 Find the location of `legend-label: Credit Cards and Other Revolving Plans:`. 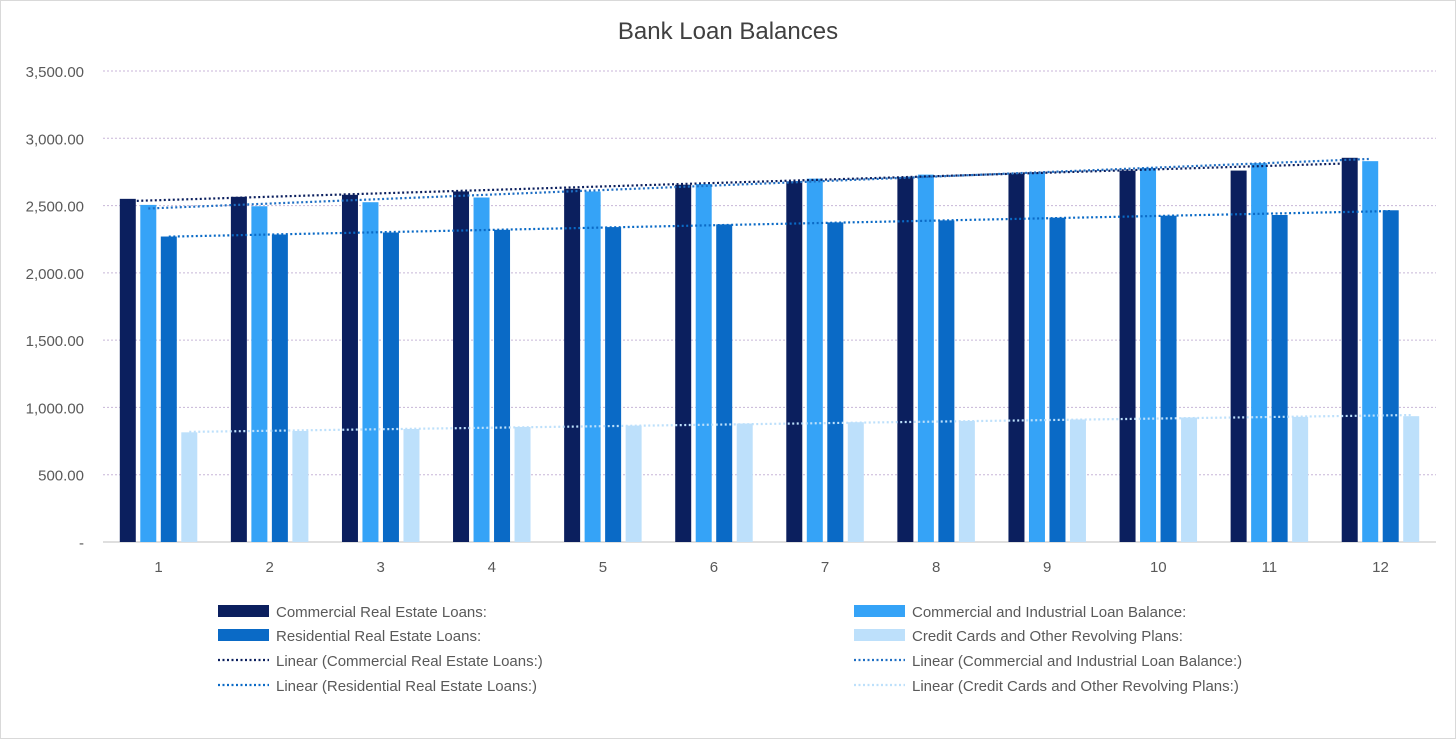

legend-label: Credit Cards and Other Revolving Plans: is located at coordinates (1047, 636).